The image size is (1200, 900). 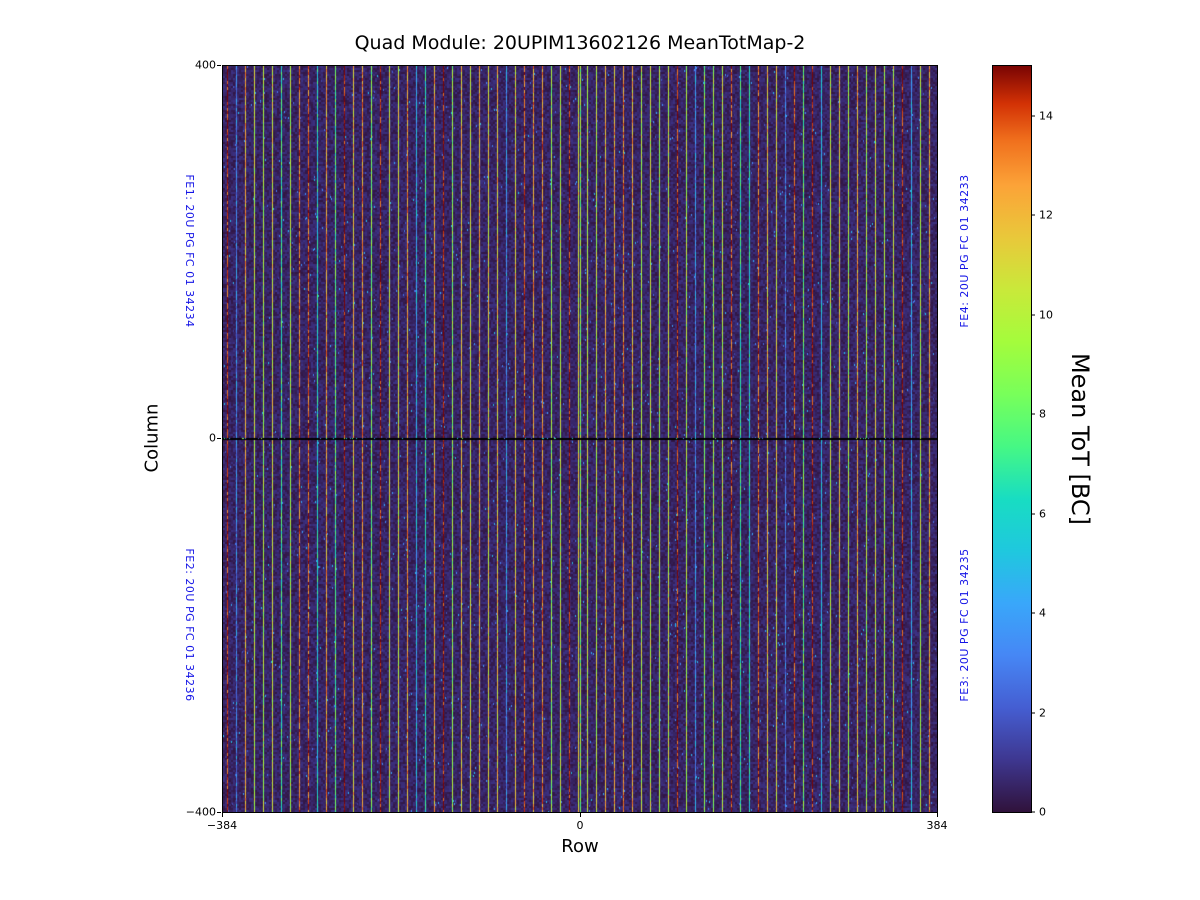 What do you see at coordinates (152, 438) in the screenshot?
I see `y-axis-label: Column` at bounding box center [152, 438].